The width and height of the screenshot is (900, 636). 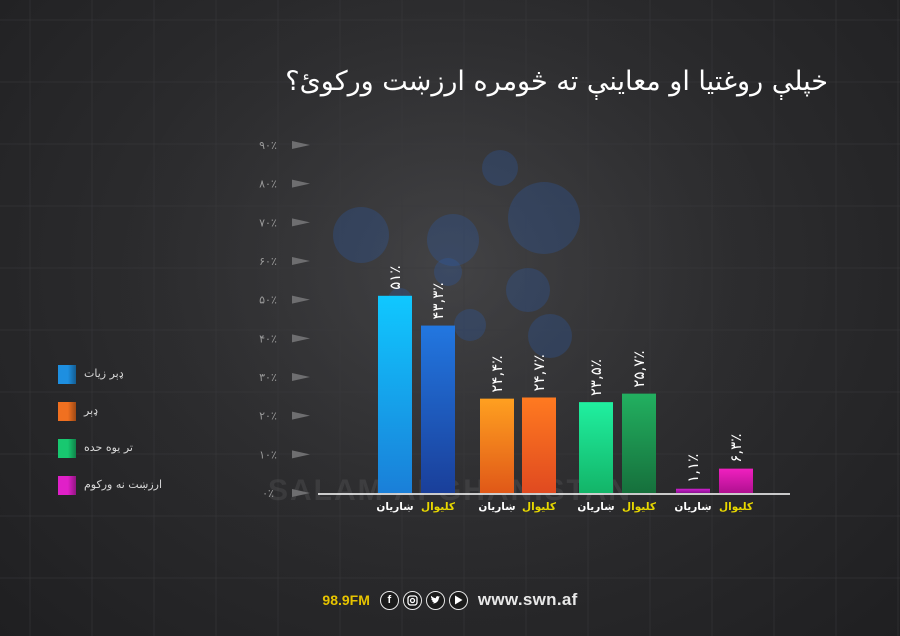 What do you see at coordinates (539, 372) in the screenshot?
I see `bar-value-label: ۲۴,۷٪` at bounding box center [539, 372].